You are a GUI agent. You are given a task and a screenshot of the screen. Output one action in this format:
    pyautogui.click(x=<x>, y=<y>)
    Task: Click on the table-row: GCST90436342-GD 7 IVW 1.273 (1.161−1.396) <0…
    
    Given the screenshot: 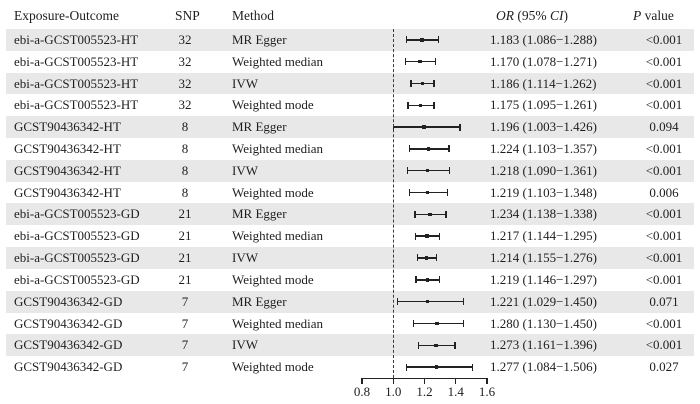 What is the action you would take?
    pyautogui.click(x=350, y=345)
    